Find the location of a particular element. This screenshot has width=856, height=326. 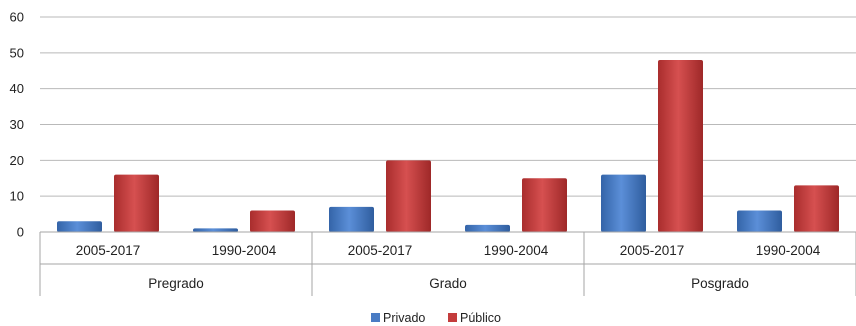

legend: Privado Público is located at coordinates (436, 318).